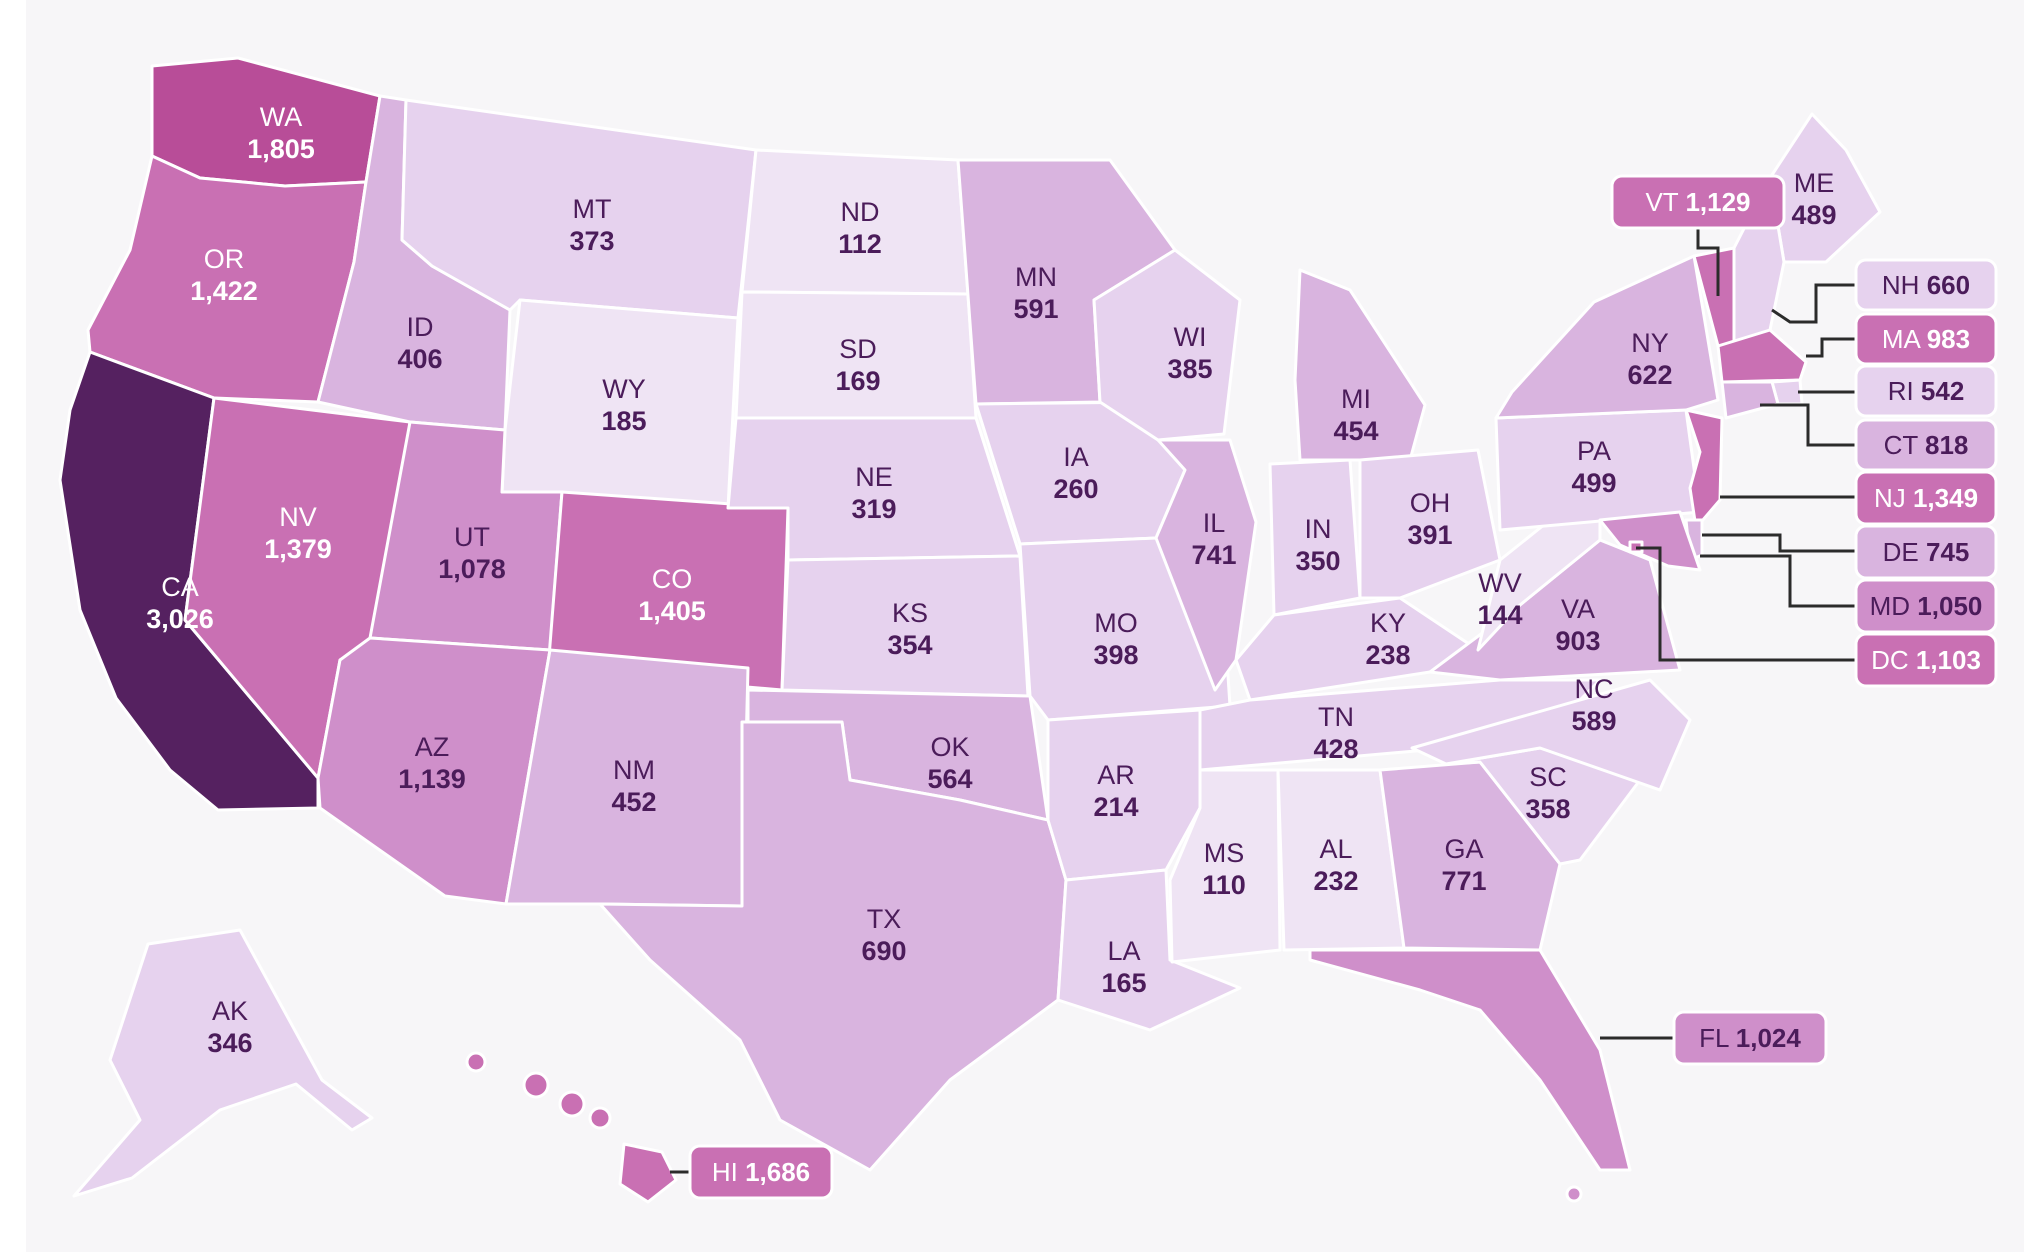 This screenshot has height=1252, width=2028. Describe the element at coordinates (1167, 345) in the screenshot. I see `state-shape-wi` at that location.